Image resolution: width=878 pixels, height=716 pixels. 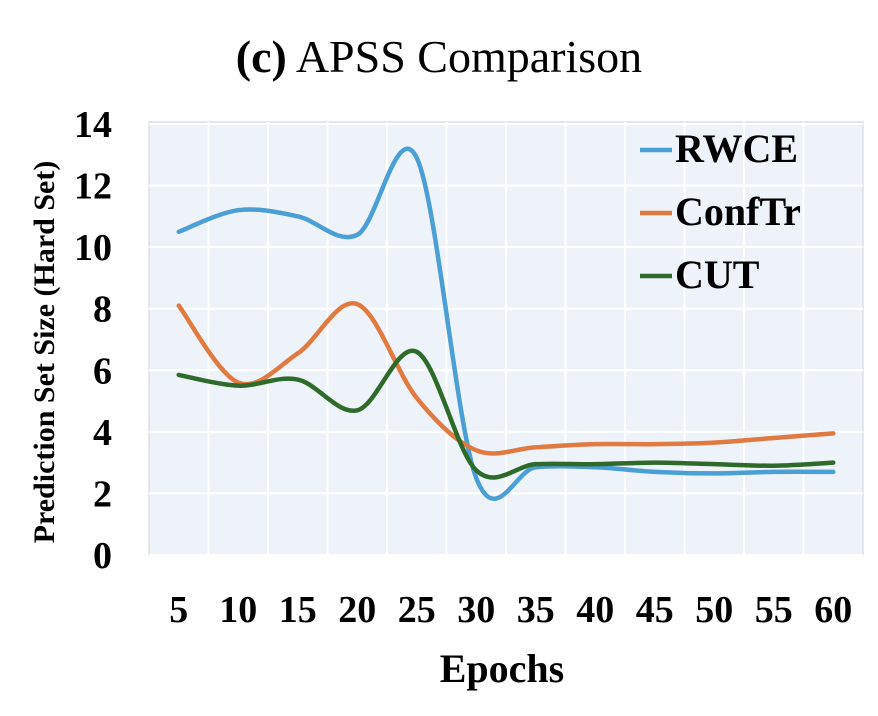 What do you see at coordinates (595, 610) in the screenshot?
I see `x-tick-label: 40` at bounding box center [595, 610].